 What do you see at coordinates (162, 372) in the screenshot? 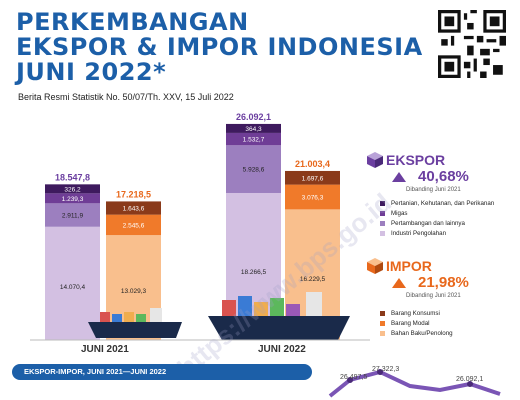
I see `section-title-bar: EKSPOR-IMPOR, JUNI 2021—JUNI 2022` at bounding box center [162, 372].